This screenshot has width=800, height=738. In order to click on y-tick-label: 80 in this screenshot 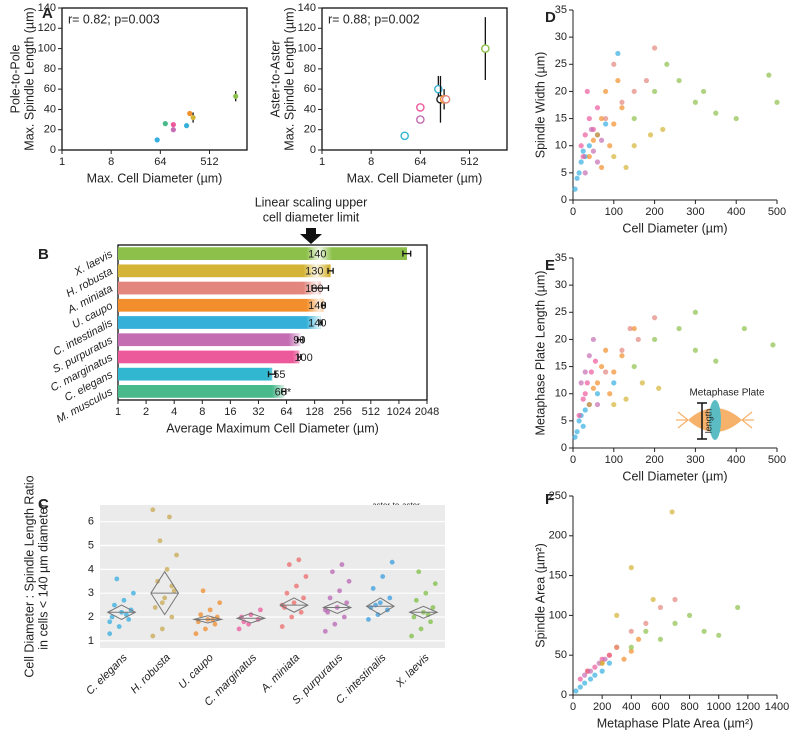, I will do `click(50, 69)`.